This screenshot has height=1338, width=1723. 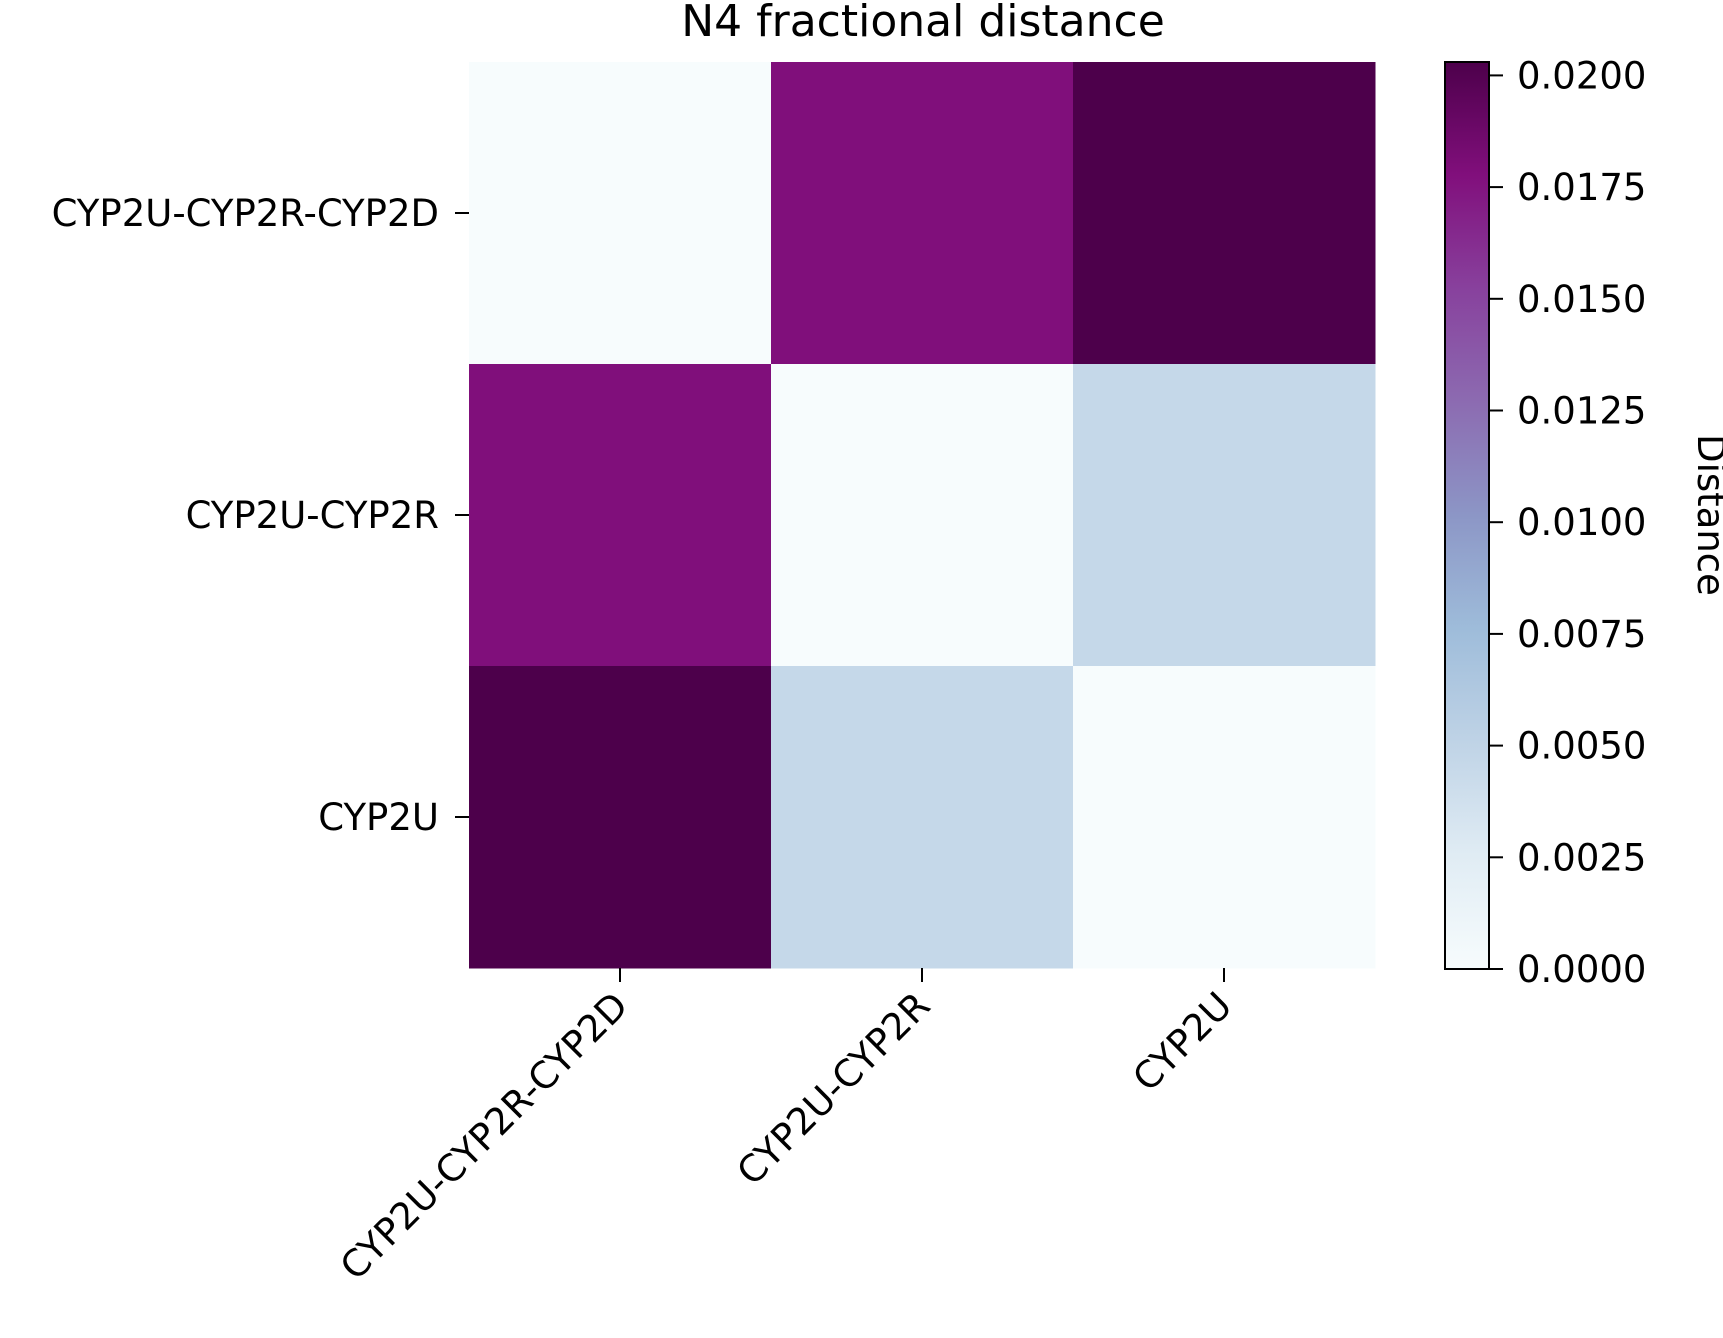 What do you see at coordinates (1581, 857) in the screenshot?
I see `colorbar-tick-label: 0.0025` at bounding box center [1581, 857].